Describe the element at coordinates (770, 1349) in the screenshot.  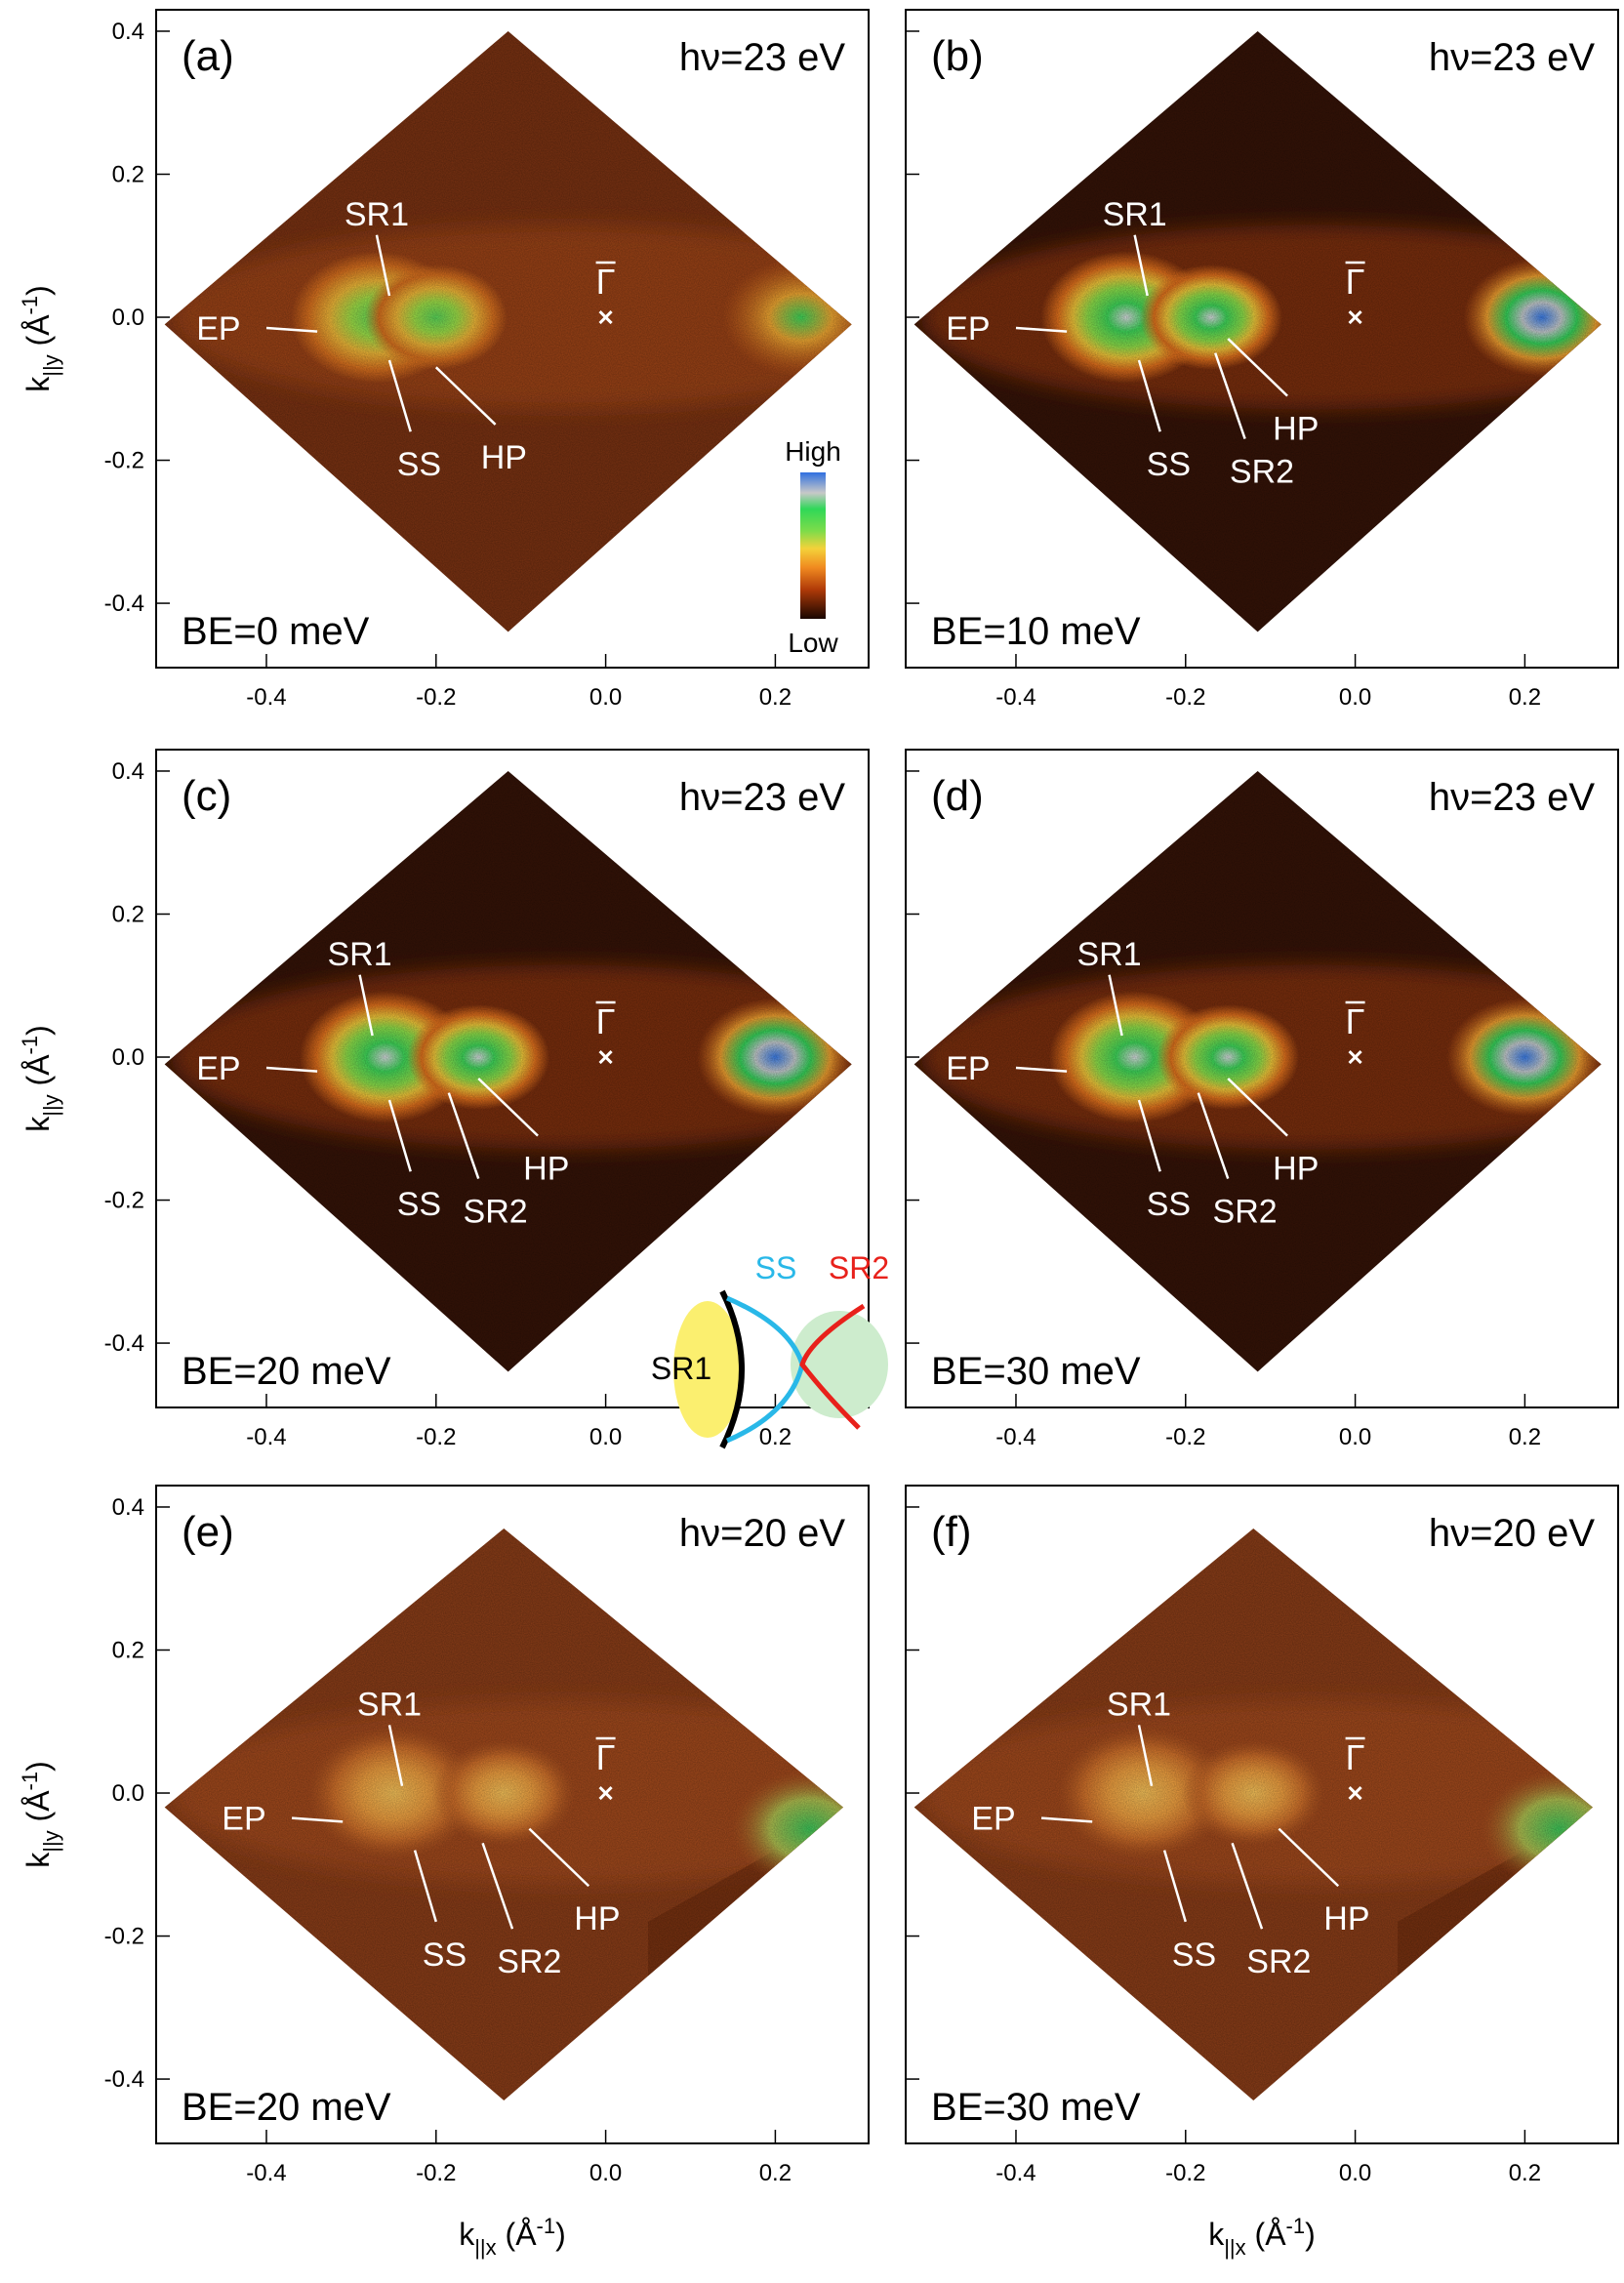
I see `schematic-inset: SS SR2 SR1` at that location.